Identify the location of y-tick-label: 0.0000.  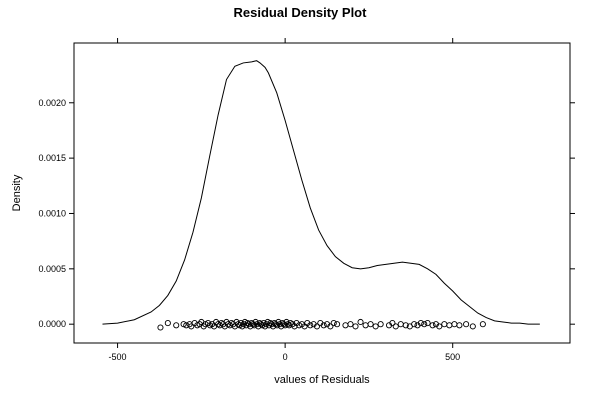
(52, 324).